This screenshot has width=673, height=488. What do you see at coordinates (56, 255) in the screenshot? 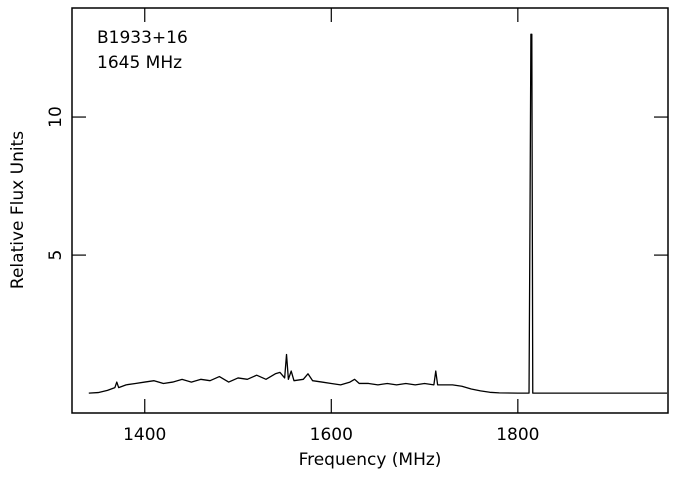
I see `y-tick-label: 5` at bounding box center [56, 255].